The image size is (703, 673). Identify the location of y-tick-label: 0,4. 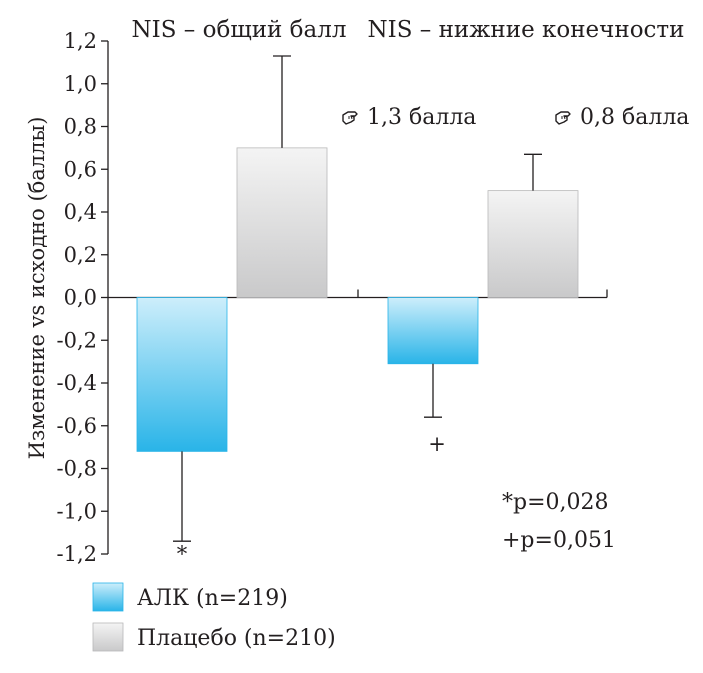
(80, 212).